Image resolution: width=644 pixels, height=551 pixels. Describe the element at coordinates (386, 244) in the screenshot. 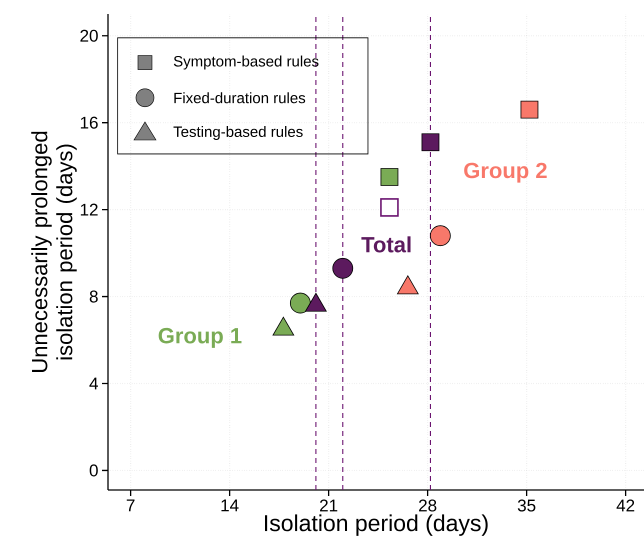

I see `annotation: Total` at that location.